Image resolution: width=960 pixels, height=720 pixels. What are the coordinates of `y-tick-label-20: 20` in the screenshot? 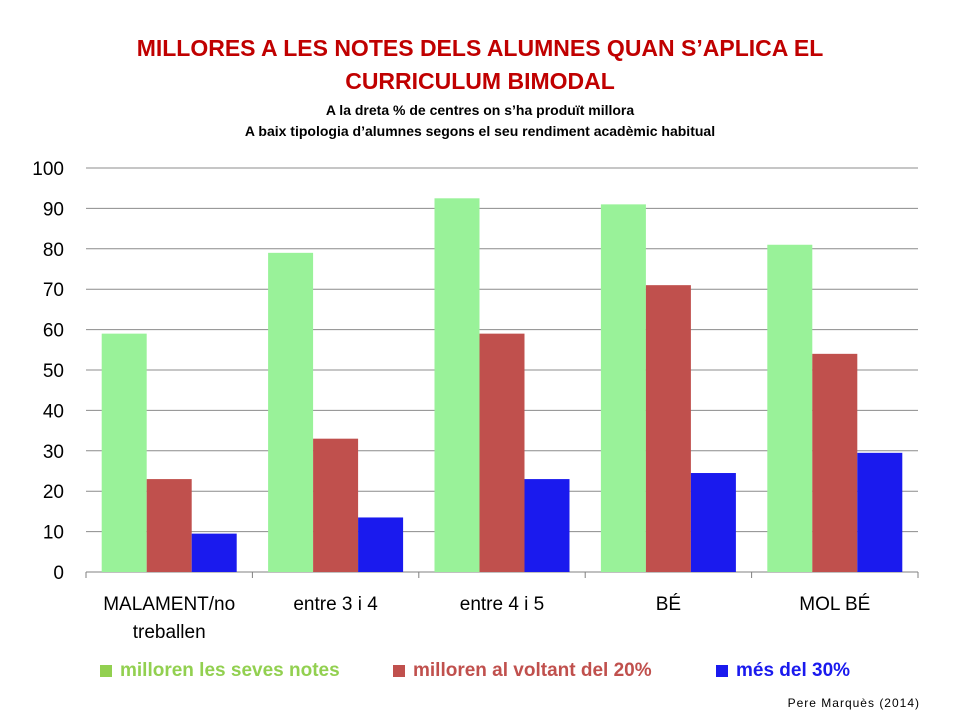 It's located at (53, 492).